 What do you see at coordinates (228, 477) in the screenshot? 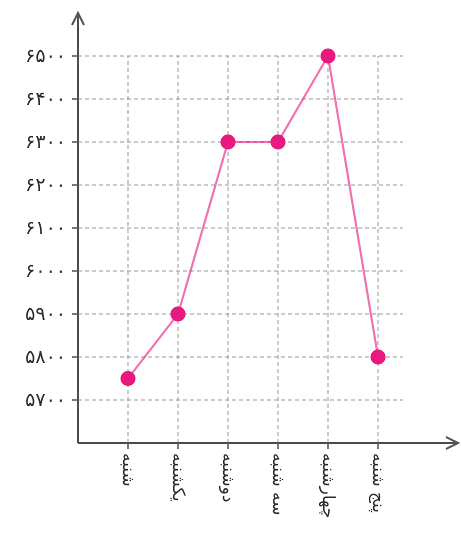
I see `x-tick-label: دوشنبه` at bounding box center [228, 477].